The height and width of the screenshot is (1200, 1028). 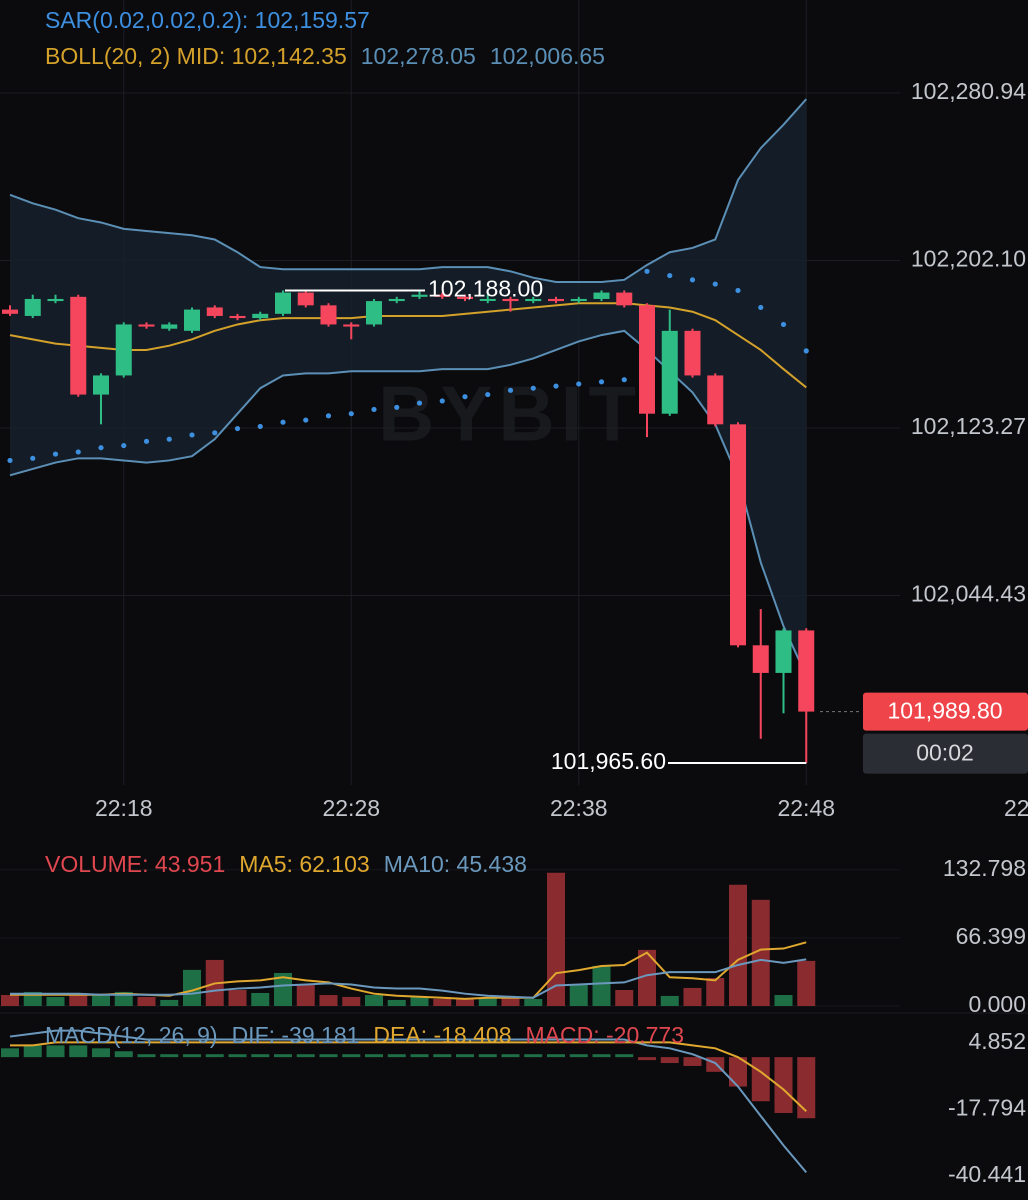 I want to click on legend-entry: MACD(12, 26, 9), so click(x=131, y=1035).